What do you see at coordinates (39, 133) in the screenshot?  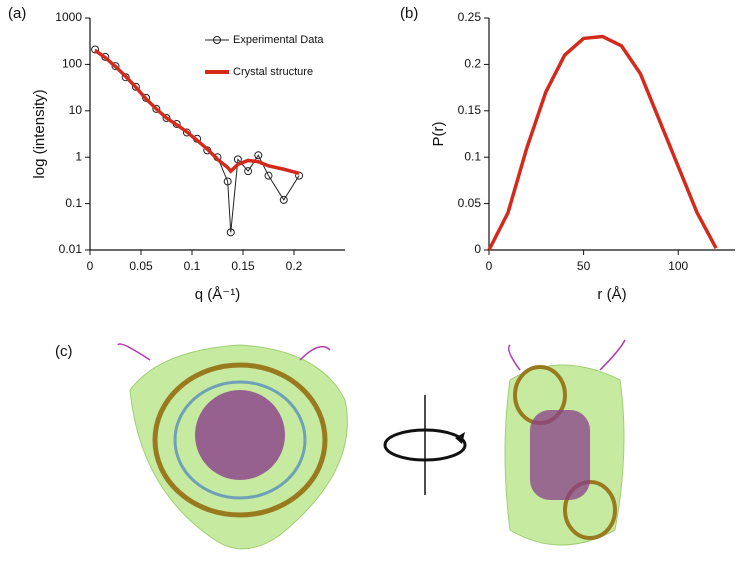 I see `y-axis-label: log (intensity)` at bounding box center [39, 133].